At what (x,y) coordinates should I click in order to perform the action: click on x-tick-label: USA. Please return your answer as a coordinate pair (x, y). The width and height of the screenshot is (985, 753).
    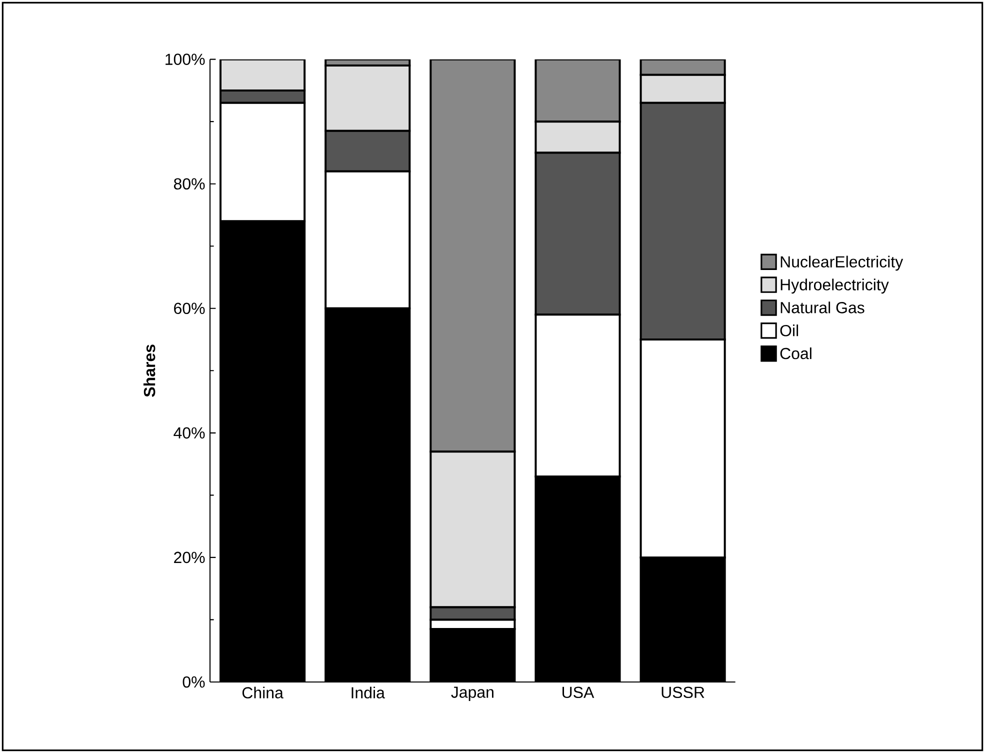
    Looking at the image, I should click on (578, 692).